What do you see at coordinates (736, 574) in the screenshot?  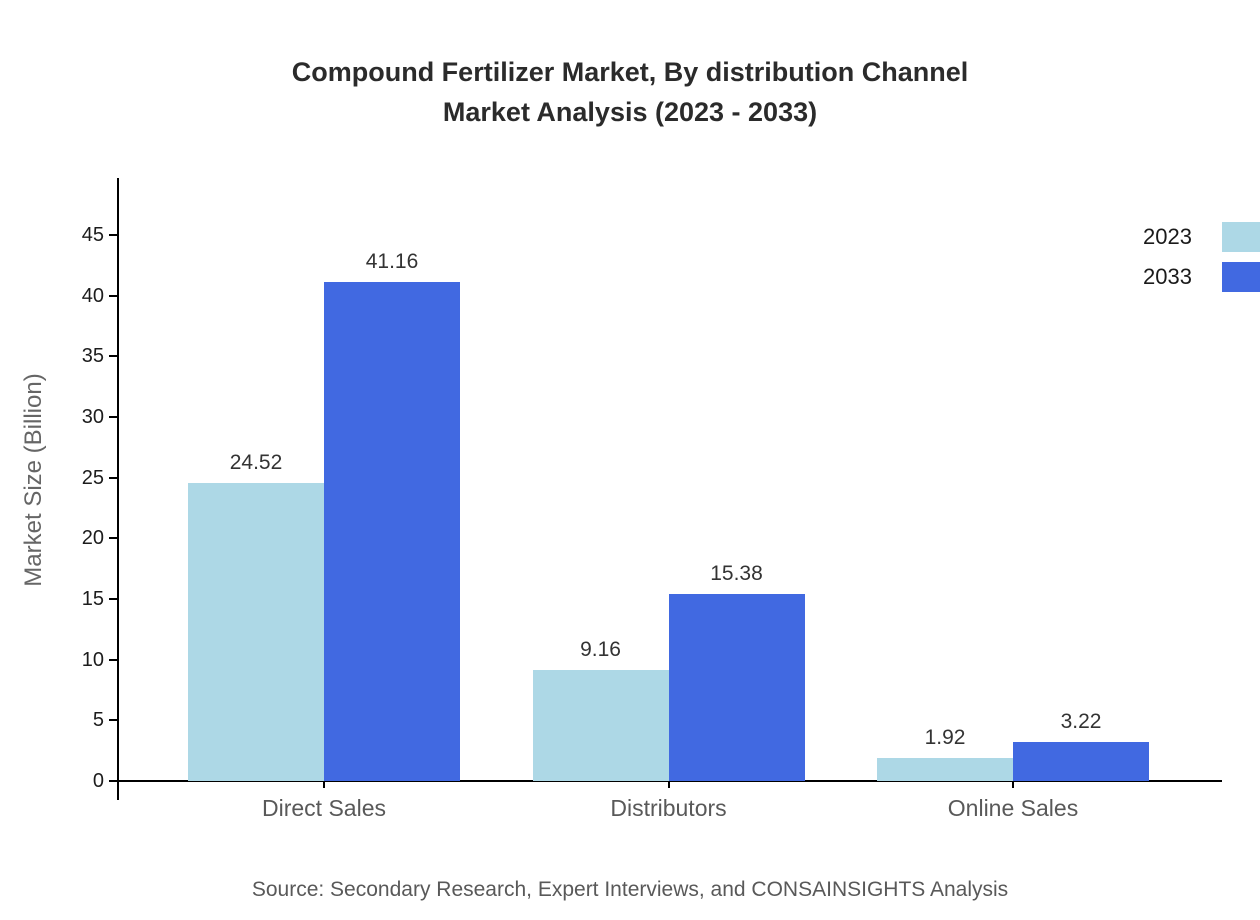 I see `bar-value-2033-distributors: 15.38` at bounding box center [736, 574].